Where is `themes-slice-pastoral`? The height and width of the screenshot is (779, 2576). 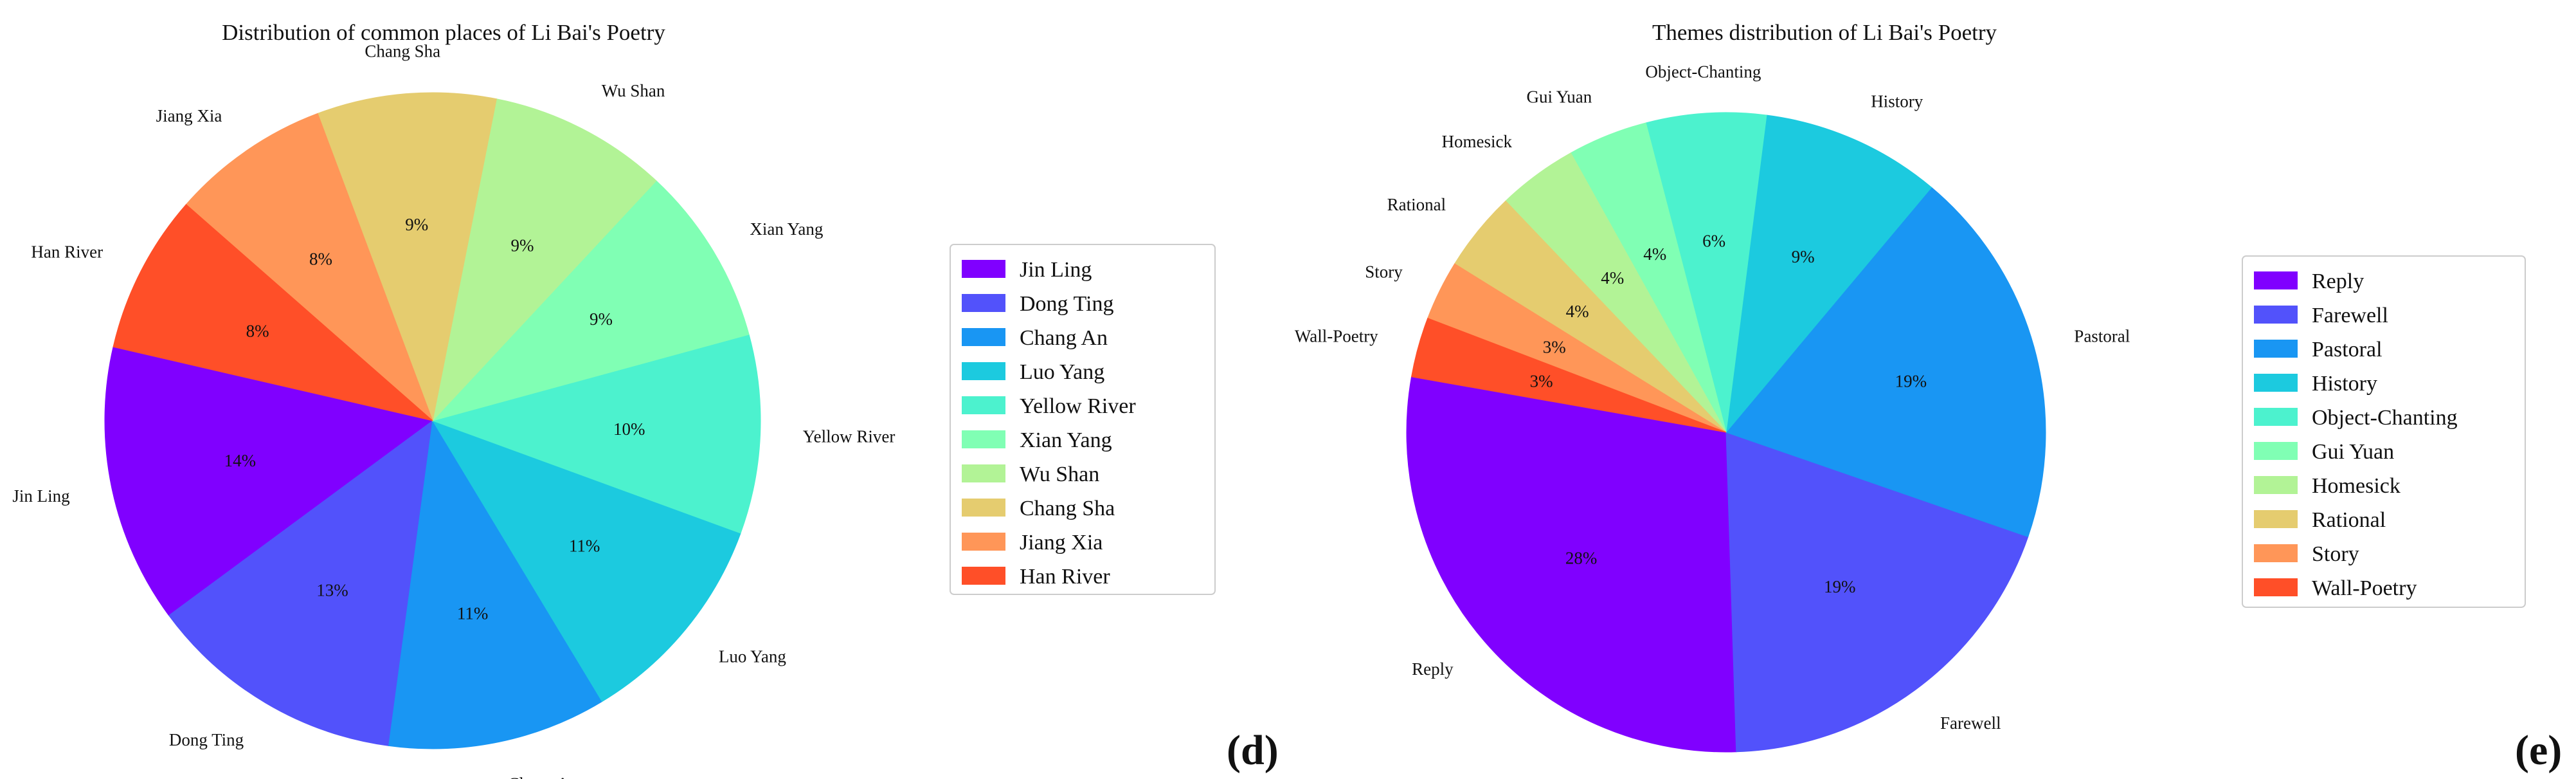 themes-slice-pastoral is located at coordinates (1885, 362).